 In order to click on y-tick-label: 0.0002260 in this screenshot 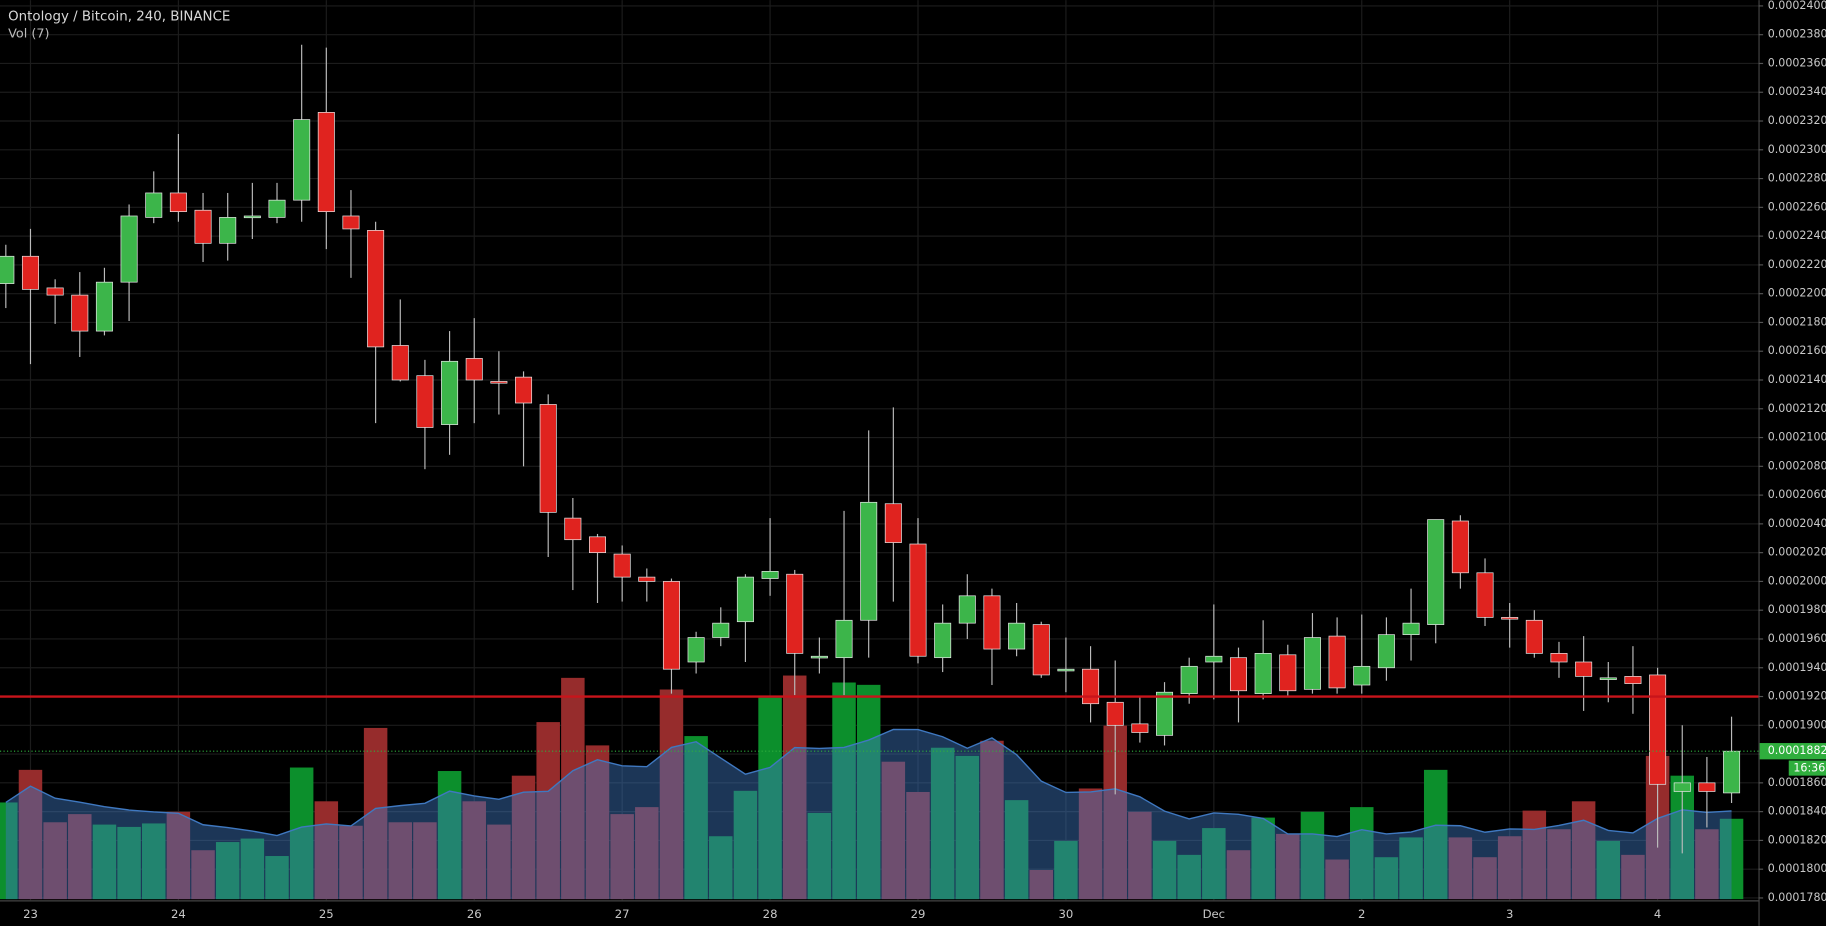, I will do `click(1797, 206)`.